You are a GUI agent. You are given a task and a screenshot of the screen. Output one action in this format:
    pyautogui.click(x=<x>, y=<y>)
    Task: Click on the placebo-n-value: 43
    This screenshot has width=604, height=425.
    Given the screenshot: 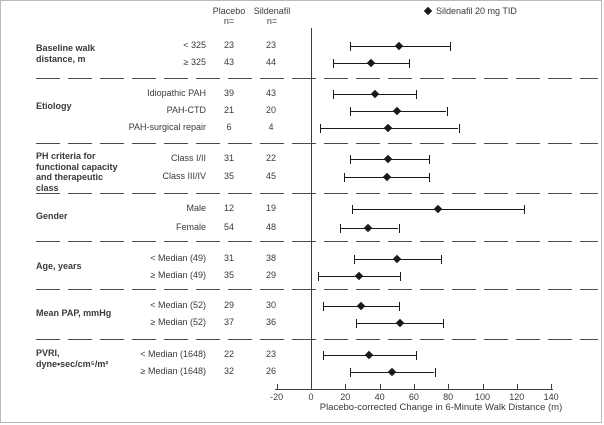 What is the action you would take?
    pyautogui.click(x=228, y=62)
    